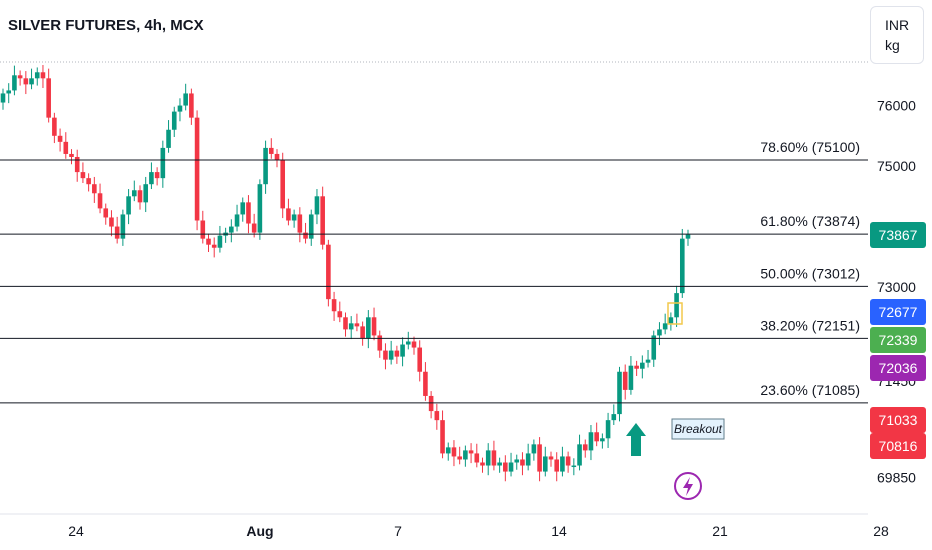  I want to click on y-tick-label: 69850, so click(896, 478).